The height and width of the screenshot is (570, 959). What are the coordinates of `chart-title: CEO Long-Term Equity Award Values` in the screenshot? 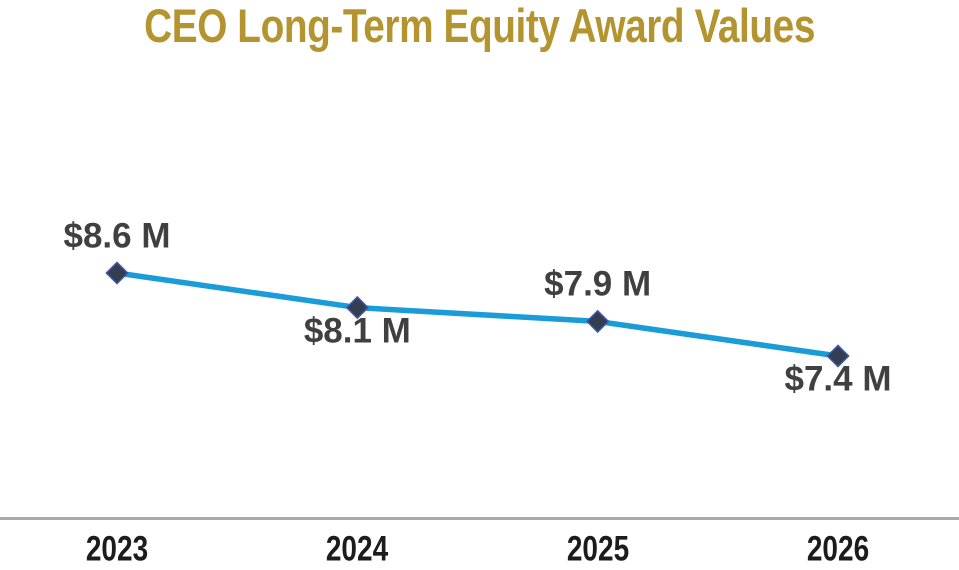 It's located at (479, 26).